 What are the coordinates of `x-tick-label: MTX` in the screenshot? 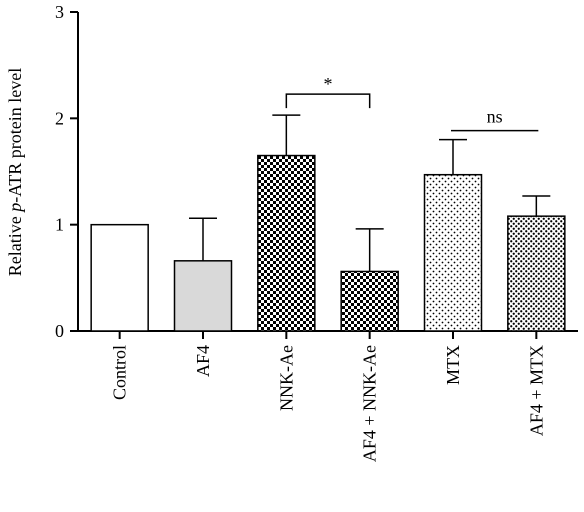 It's located at (453, 365).